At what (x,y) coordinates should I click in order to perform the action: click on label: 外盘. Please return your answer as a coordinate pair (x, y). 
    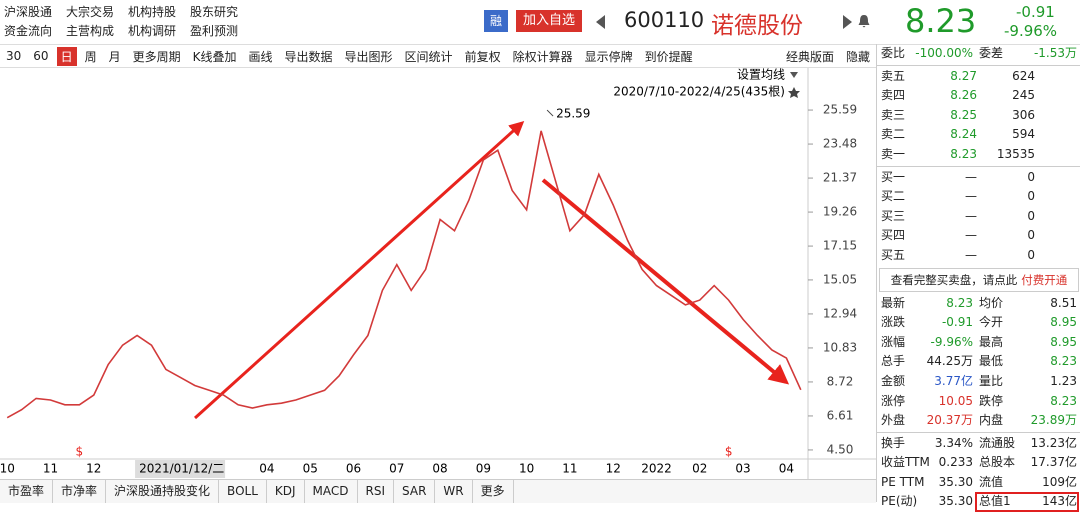
    Looking at the image, I should click on (893, 420).